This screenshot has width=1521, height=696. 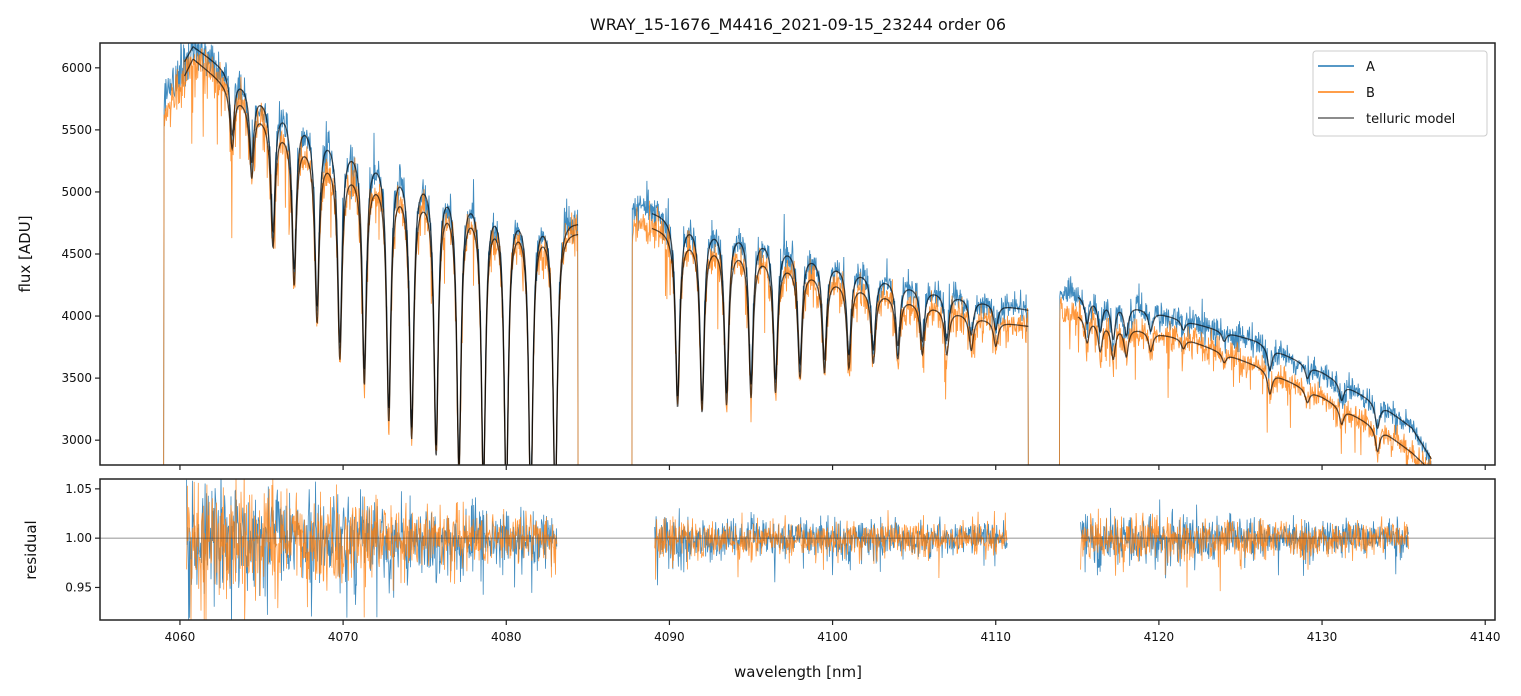 What do you see at coordinates (832, 467) in the screenshot?
I see `flux-x-axis-ticks` at bounding box center [832, 467].